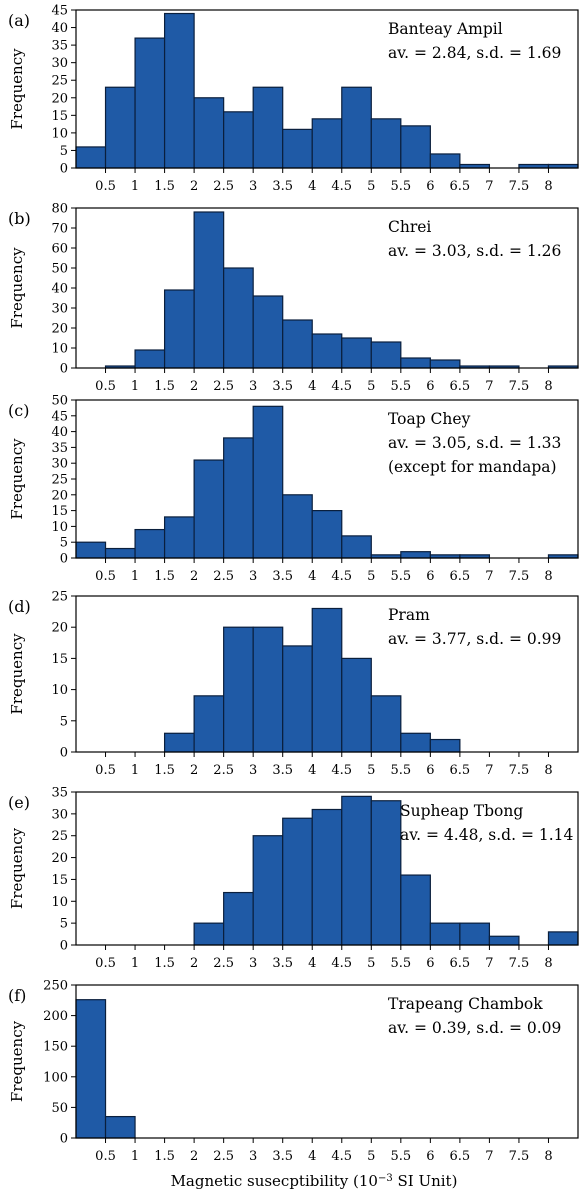 Image resolution: width=579 pixels, height=1198 pixels. Describe the element at coordinates (371, 1156) in the screenshot. I see `x-tick-label: 5` at that location.